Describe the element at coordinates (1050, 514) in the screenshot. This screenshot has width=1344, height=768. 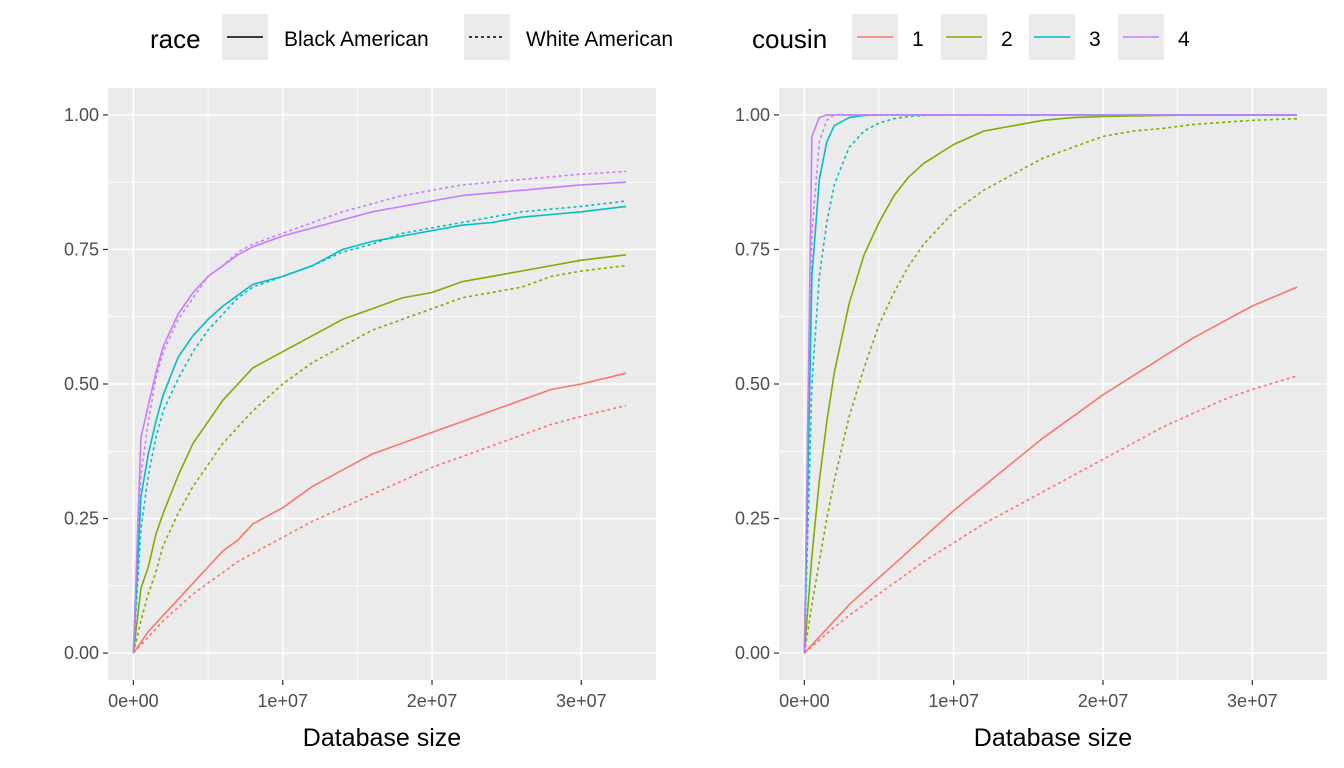
I see `series-line-cousin-1-white` at that location.